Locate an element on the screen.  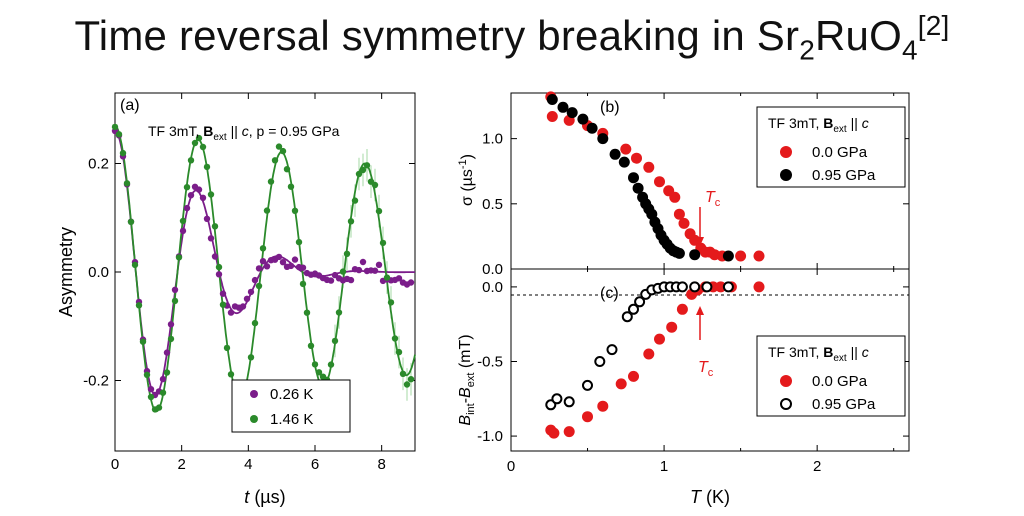
tick-label-y: 0.5 is located at coordinates (492, 204).